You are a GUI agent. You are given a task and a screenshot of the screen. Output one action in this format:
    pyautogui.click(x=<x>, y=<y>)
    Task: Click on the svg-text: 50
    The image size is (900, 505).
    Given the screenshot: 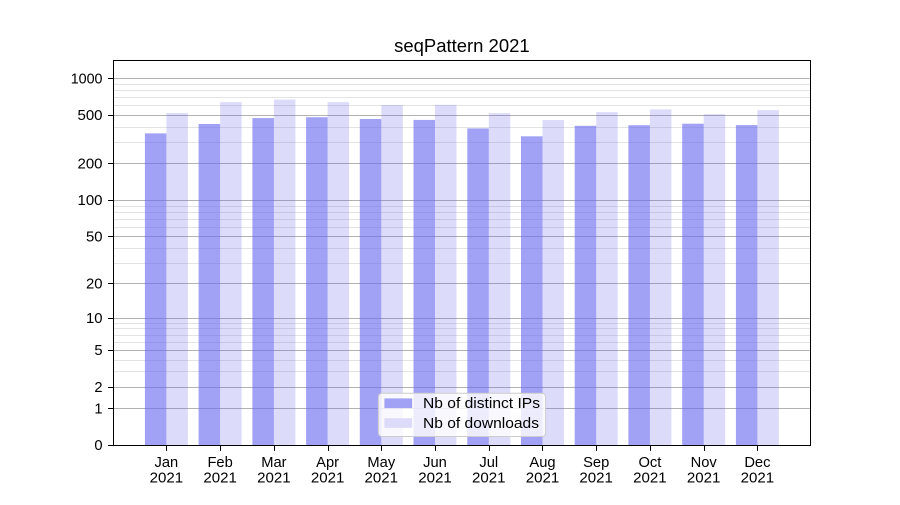 What is the action you would take?
    pyautogui.click(x=94, y=237)
    